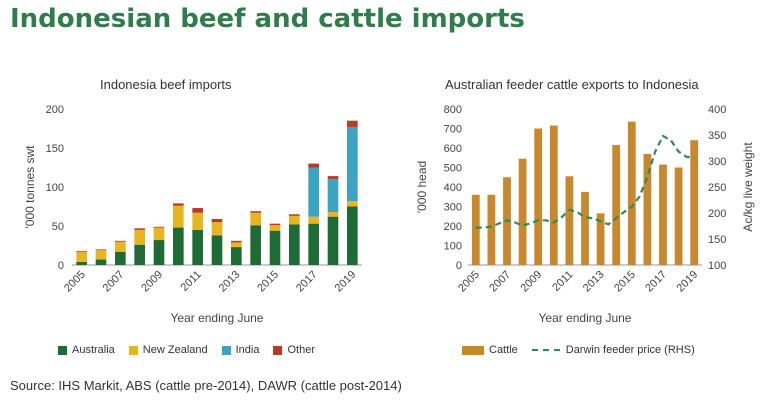 The image size is (768, 404). Describe the element at coordinates (453, 208) in the screenshot. I see `y-tick-label: 300` at that location.